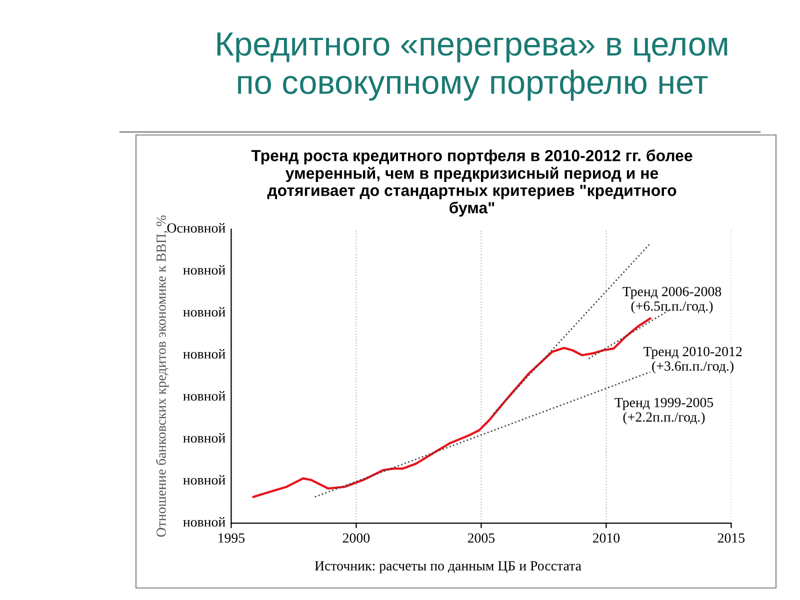  What do you see at coordinates (472, 66) in the screenshot?
I see `chart-title: Кредитного «перегрева» в целом по совокупному портфелю нет` at bounding box center [472, 66].